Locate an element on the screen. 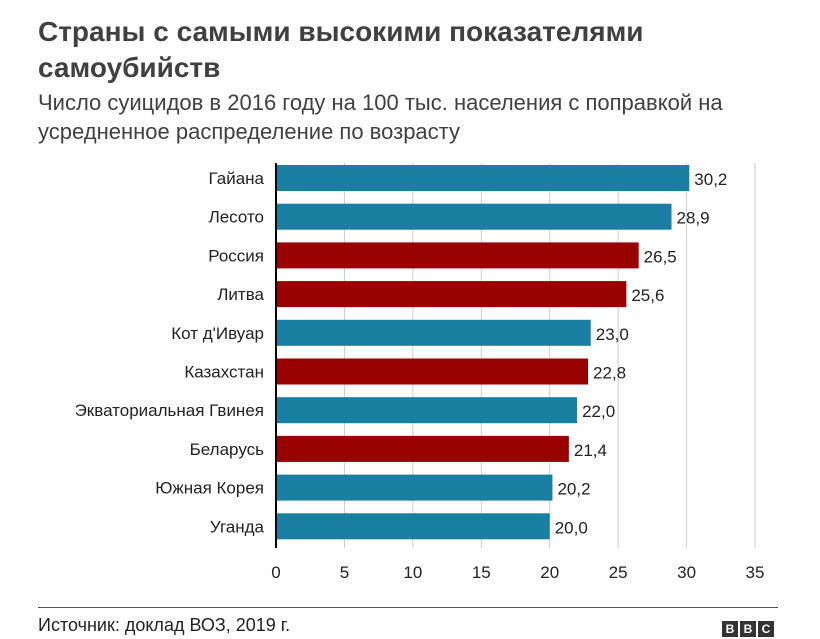 The height and width of the screenshot is (639, 820). x-tick-label: 35 is located at coordinates (755, 572).